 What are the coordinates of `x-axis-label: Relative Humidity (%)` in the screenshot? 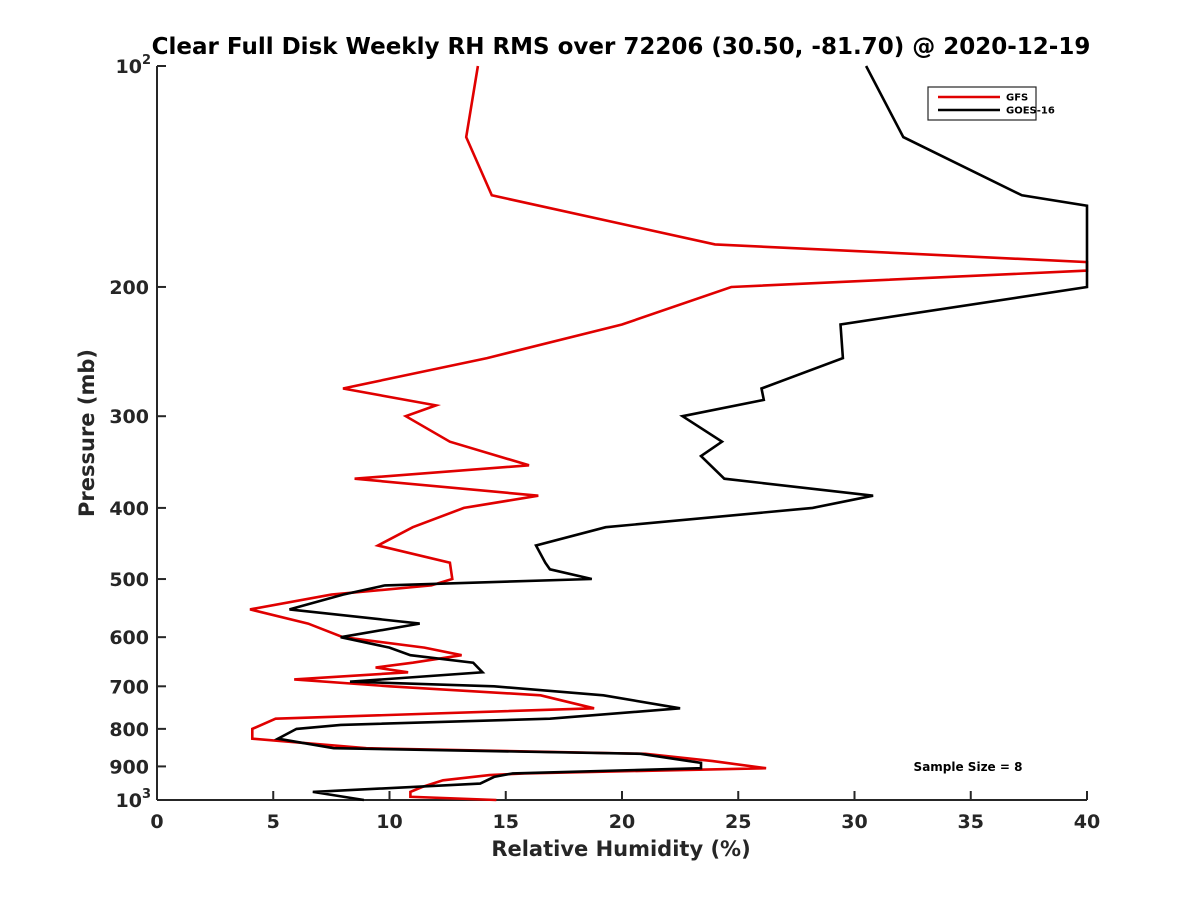 It's located at (620, 849).